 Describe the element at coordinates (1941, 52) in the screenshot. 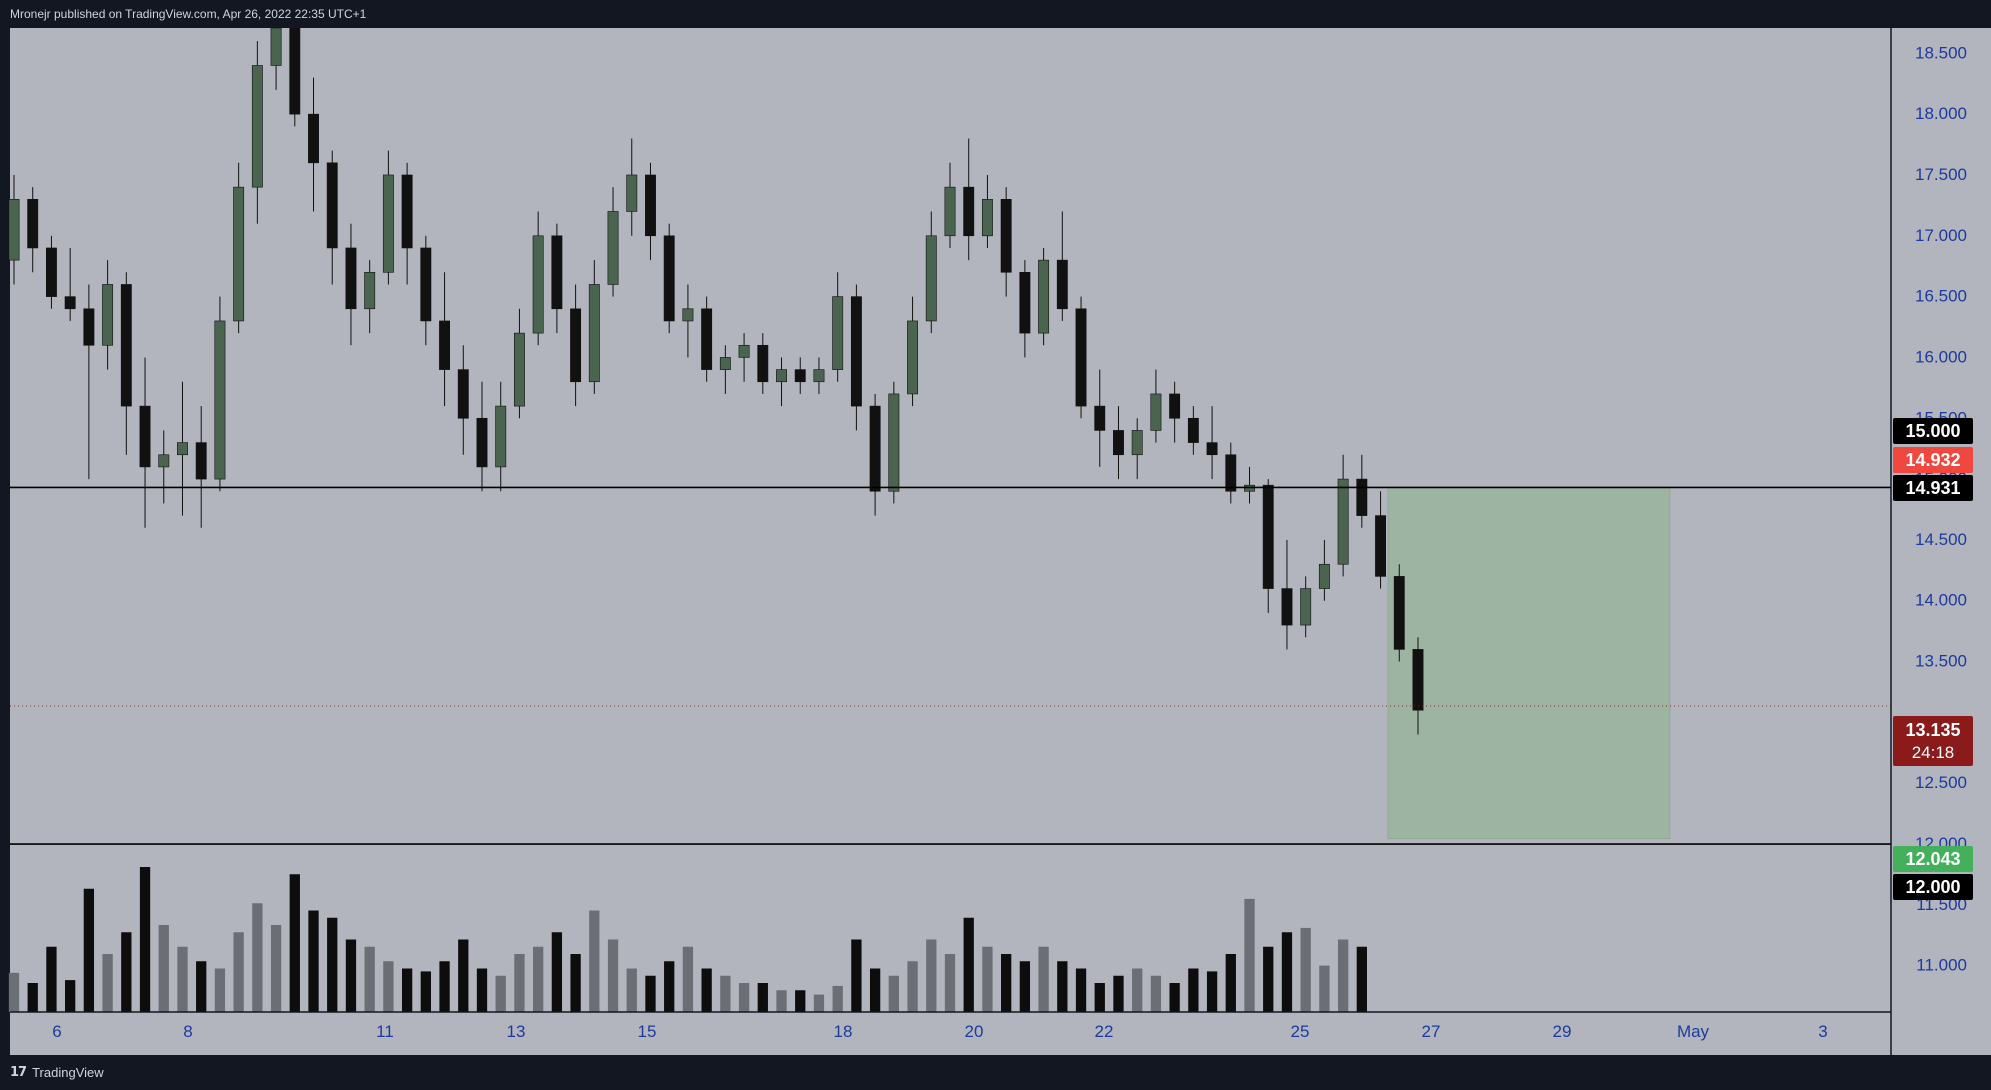

I see `y-tick-label: 18.500` at that location.